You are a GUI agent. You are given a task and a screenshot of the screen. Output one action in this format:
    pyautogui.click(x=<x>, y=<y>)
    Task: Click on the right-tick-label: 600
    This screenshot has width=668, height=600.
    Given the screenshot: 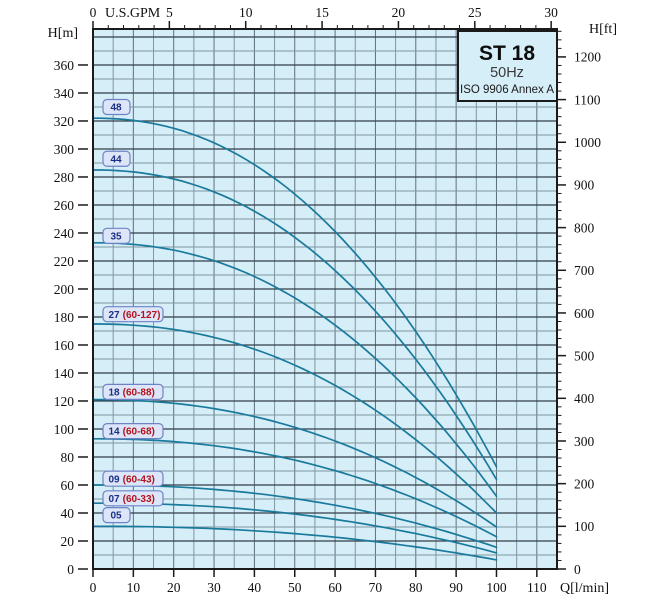 What is the action you would take?
    pyautogui.click(x=584, y=313)
    